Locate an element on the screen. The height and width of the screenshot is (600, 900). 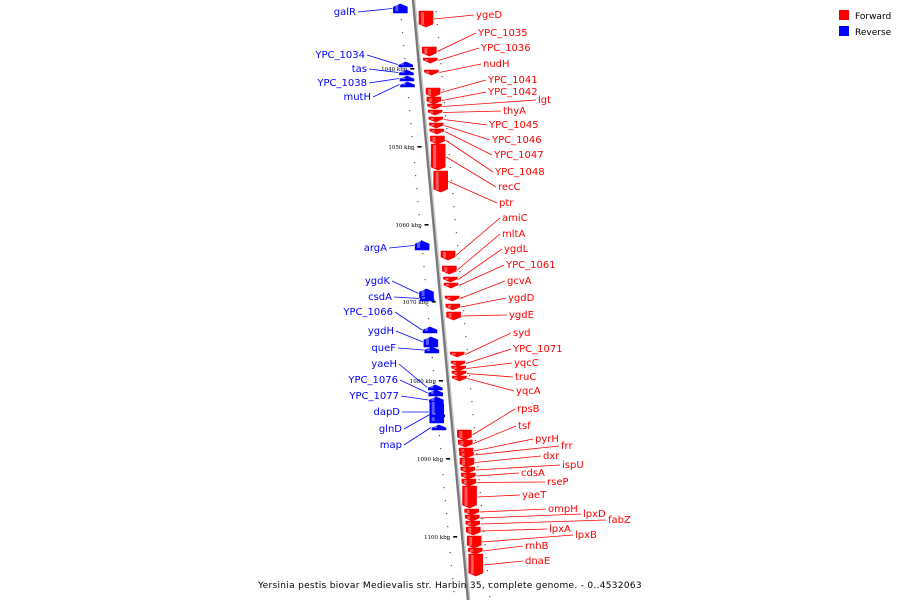
forward-gene-label: ispU is located at coordinates (573, 465).